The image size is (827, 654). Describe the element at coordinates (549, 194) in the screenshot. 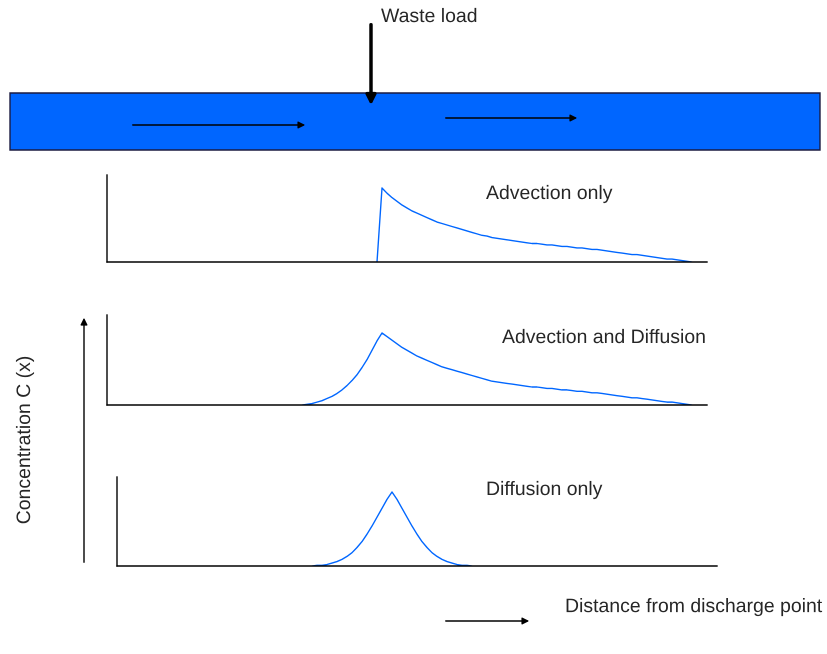

I see `chart-title: Advection only` at that location.